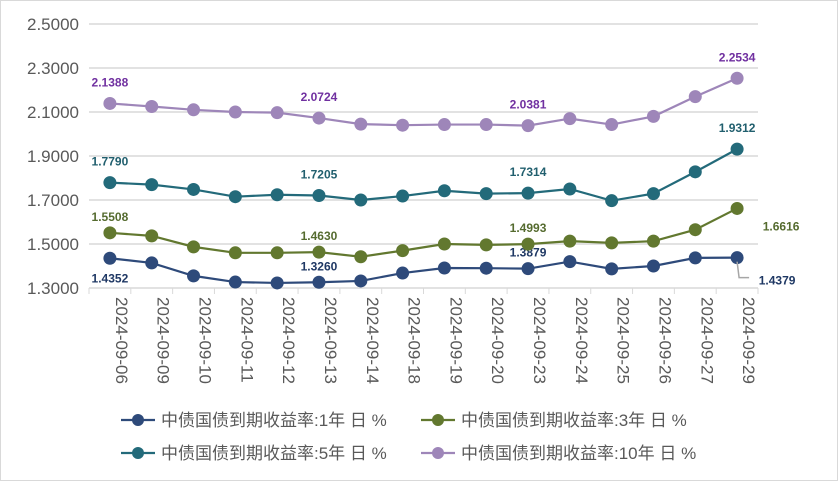 This screenshot has width=838, height=485. What do you see at coordinates (110, 162) in the screenshot?
I see `data-label: 1.7790` at bounding box center [110, 162].